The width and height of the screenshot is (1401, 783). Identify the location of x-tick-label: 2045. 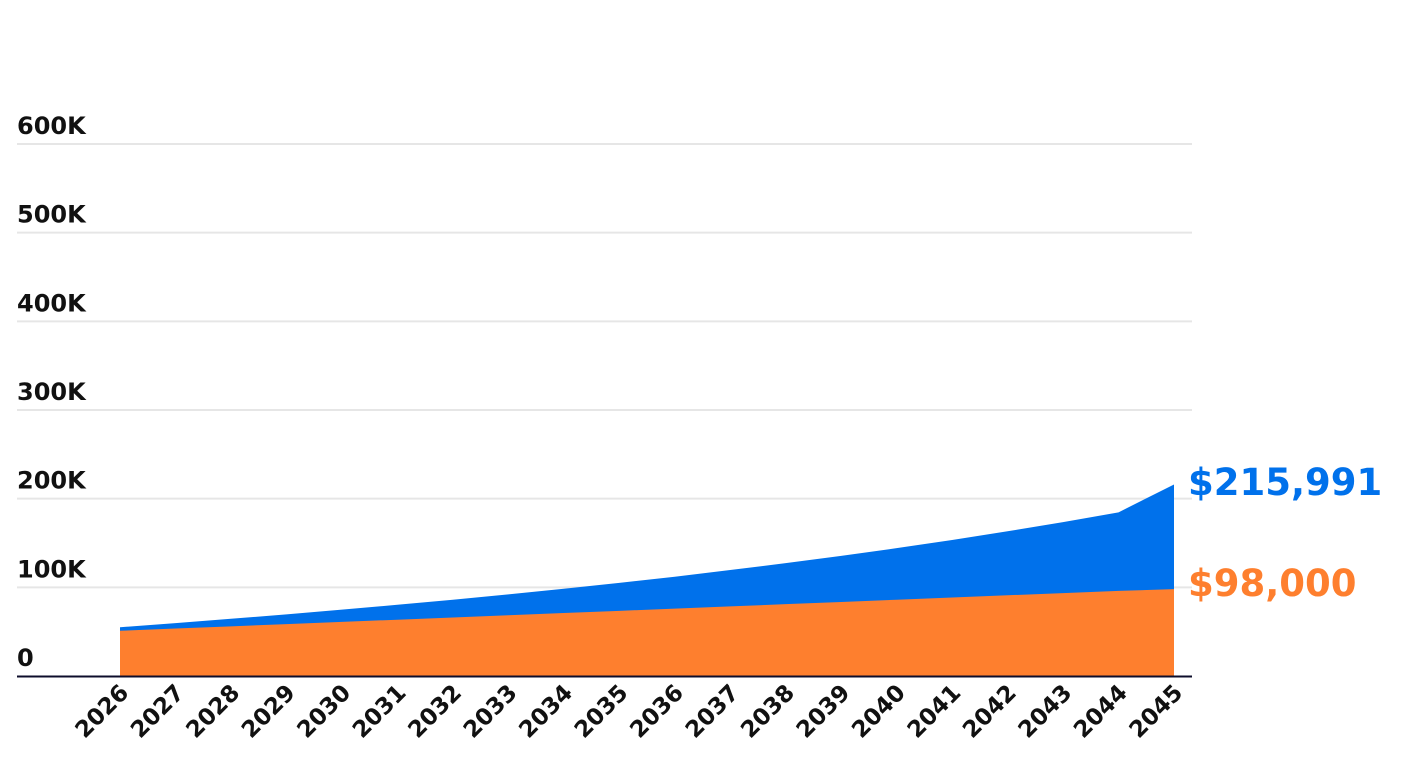
(1157, 712).